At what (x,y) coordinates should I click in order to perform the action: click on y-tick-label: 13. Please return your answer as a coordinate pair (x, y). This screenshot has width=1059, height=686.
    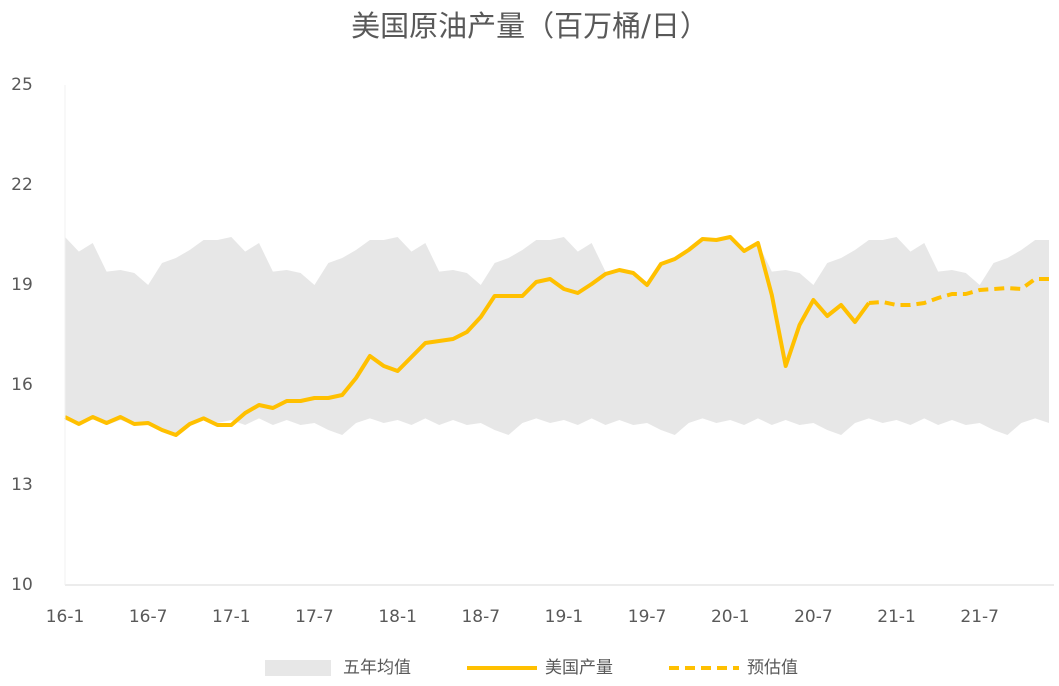
    Looking at the image, I should click on (22, 485).